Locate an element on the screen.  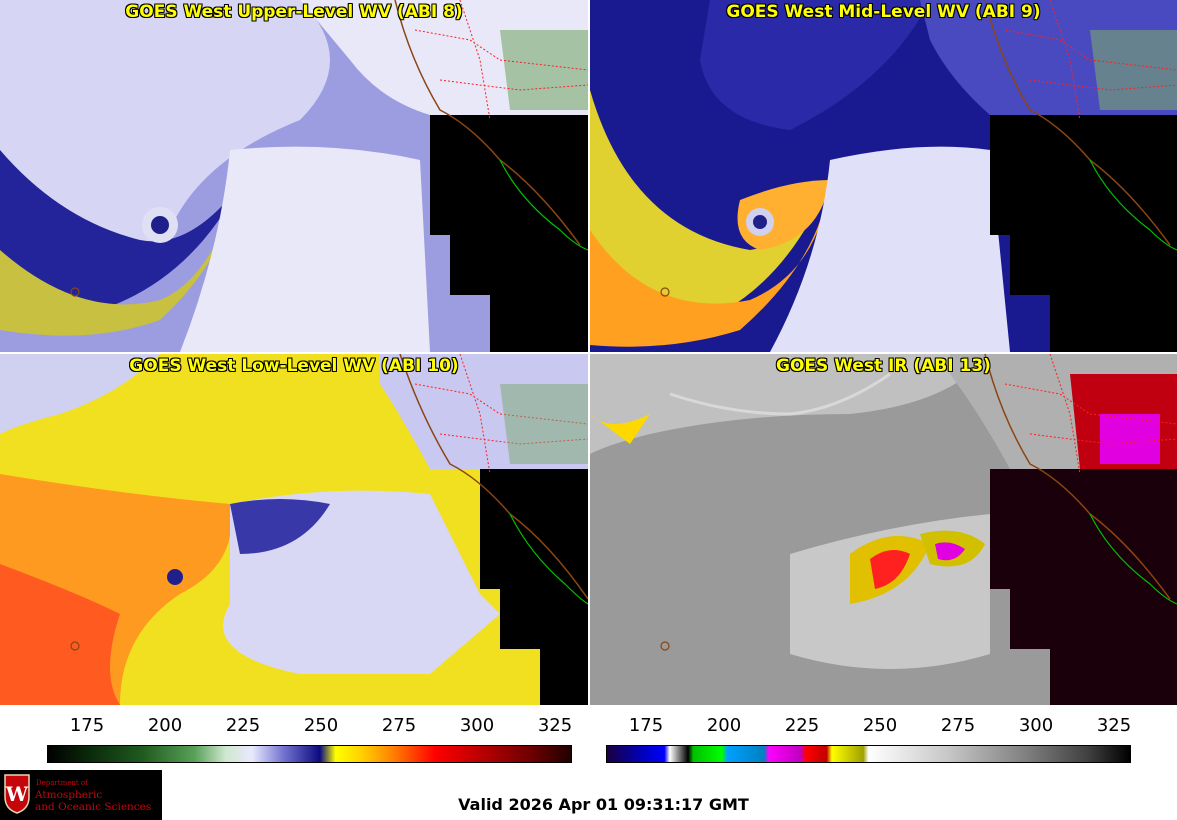
uw-crest-icon: W is located at coordinates (17, 794).